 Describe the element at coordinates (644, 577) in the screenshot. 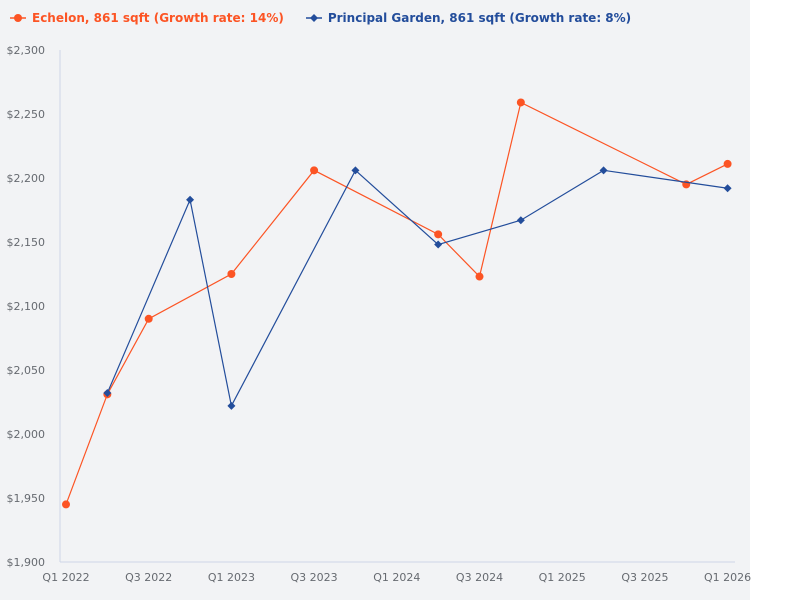

I see `x-tick-label: Q3 2025` at that location.